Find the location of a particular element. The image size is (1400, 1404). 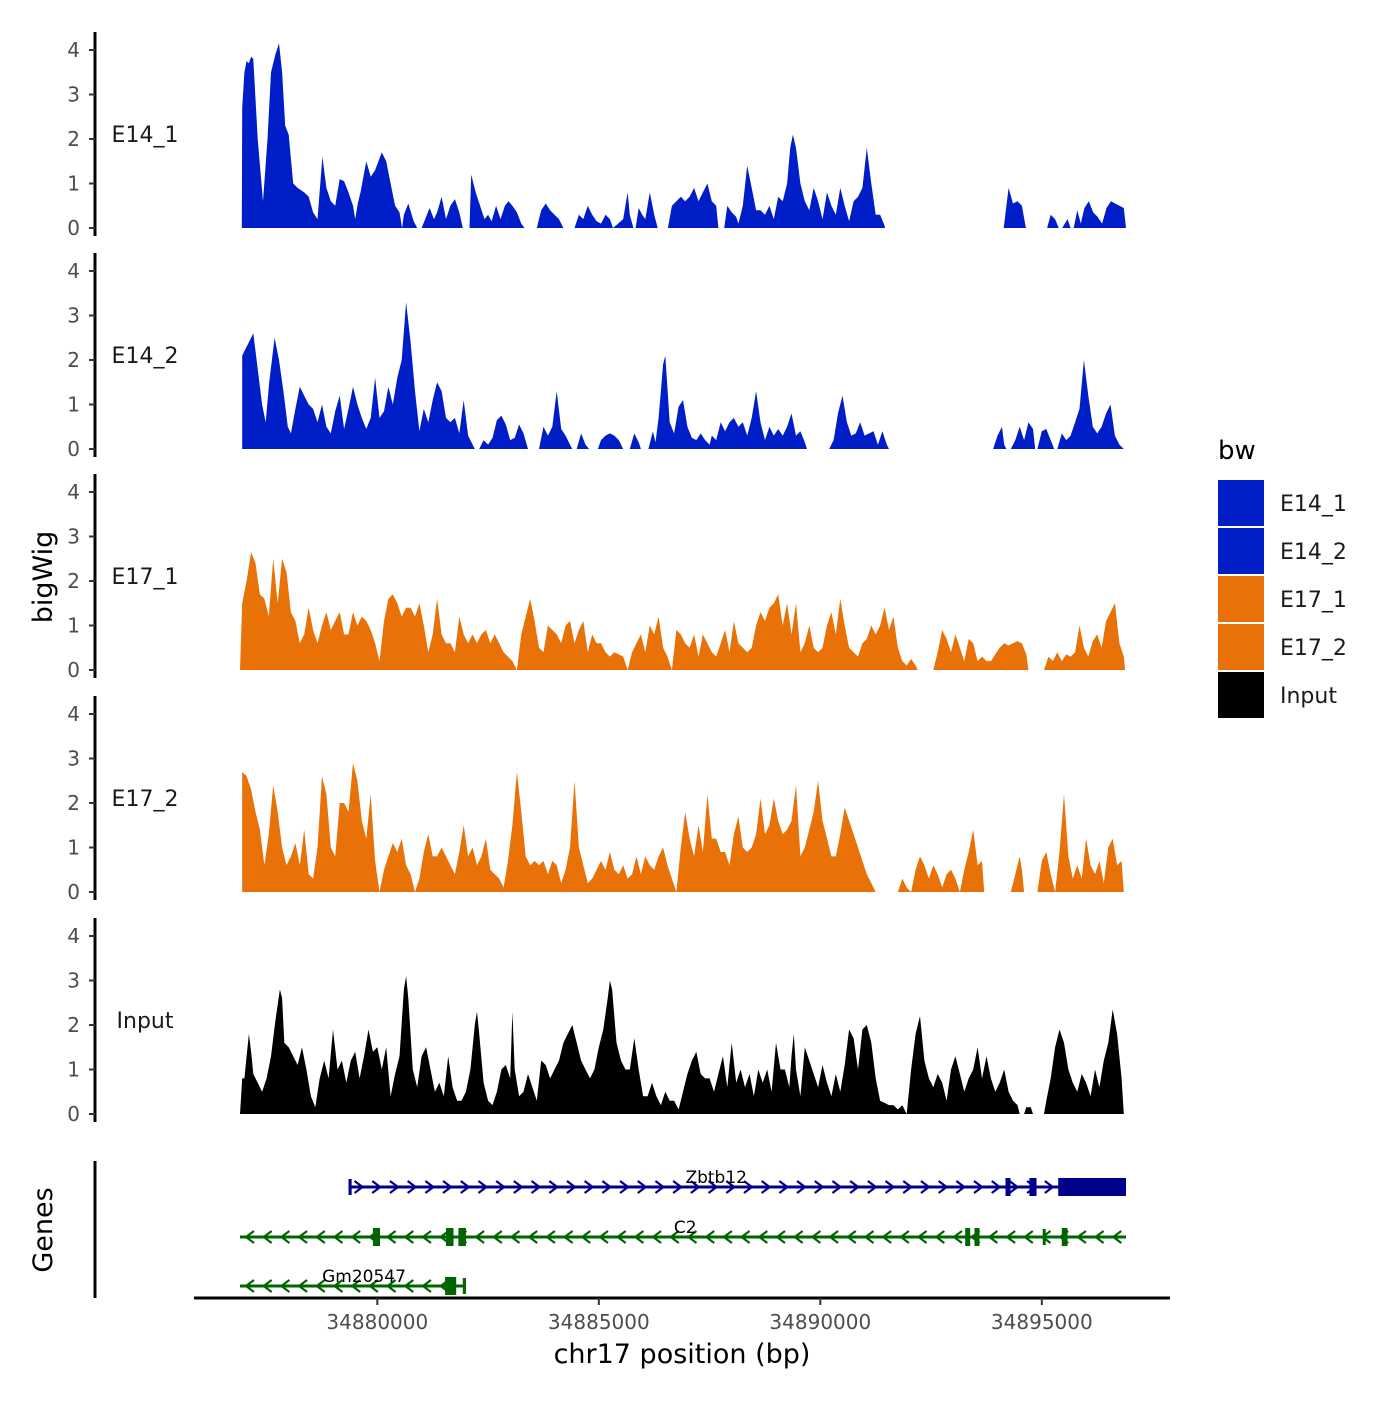

legend: bw E14_1 E14_2 E17_1 E17_2 Input is located at coordinates (1282, 577).